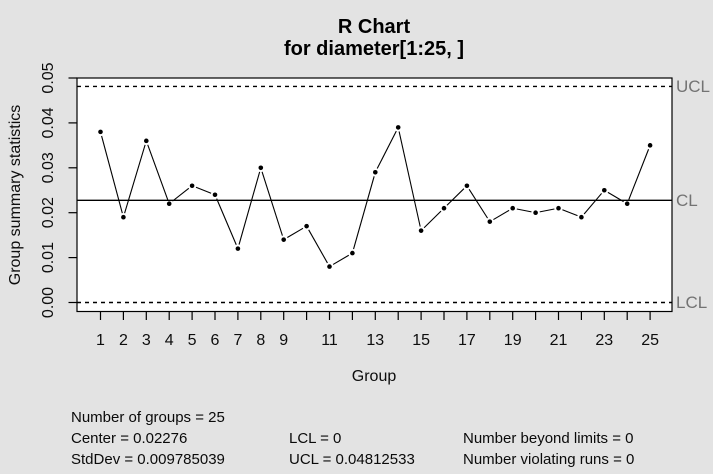  What do you see at coordinates (58, 190) in the screenshot?
I see `y-axis: 0.00 0.01 0.02 0.03 0.04 0.05` at bounding box center [58, 190].